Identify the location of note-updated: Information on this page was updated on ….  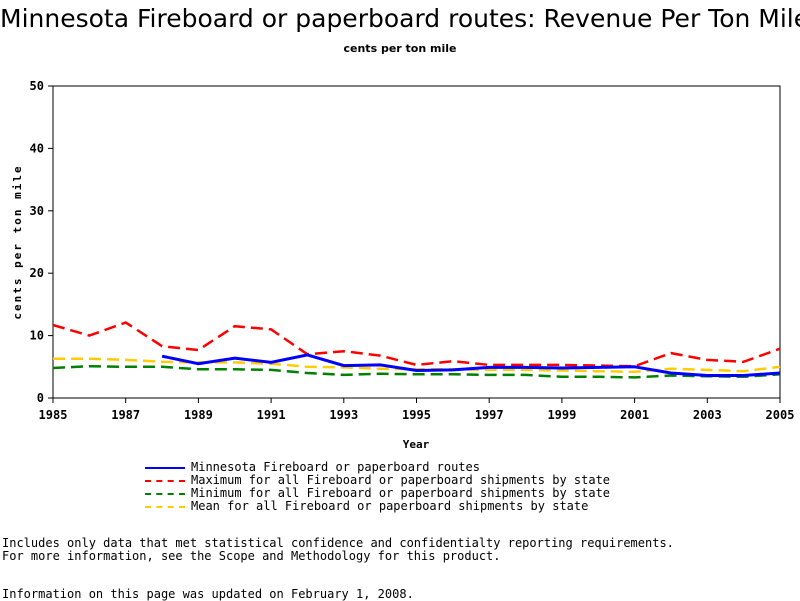
(208, 594).